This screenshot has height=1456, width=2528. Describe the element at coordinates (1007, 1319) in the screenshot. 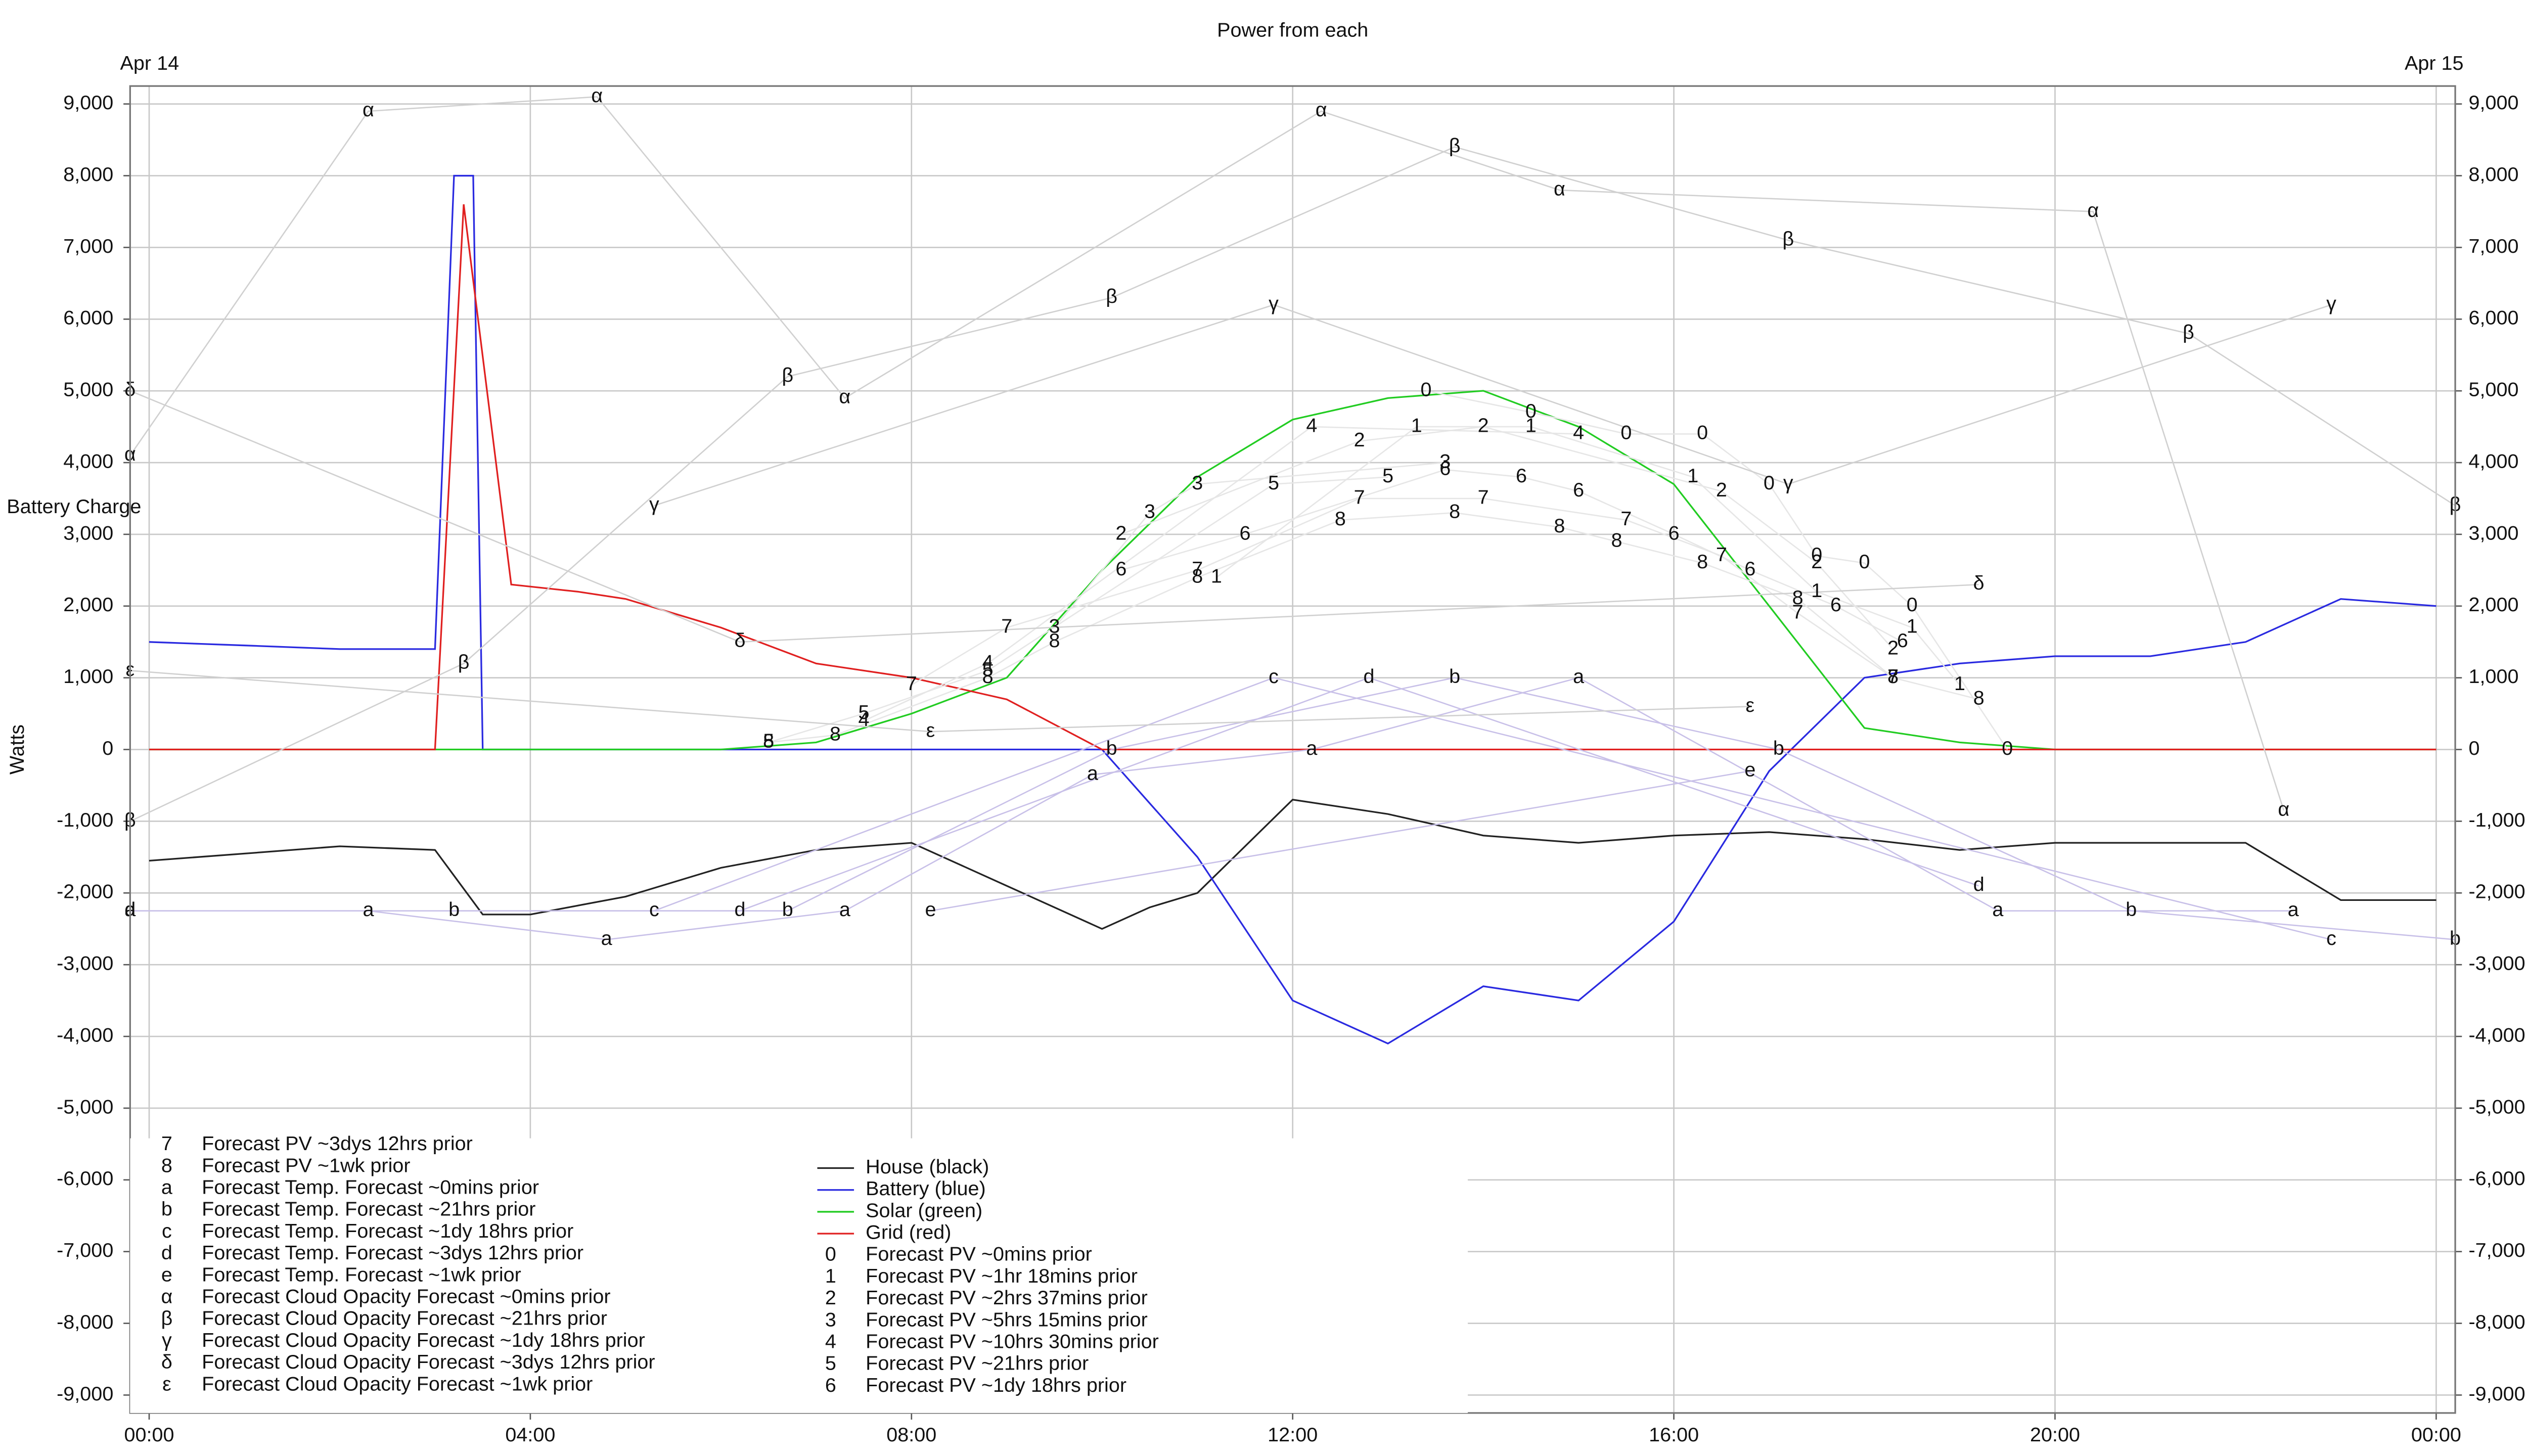

I see `legend-label: Forecast PV ~5hrs 15mins prior` at that location.